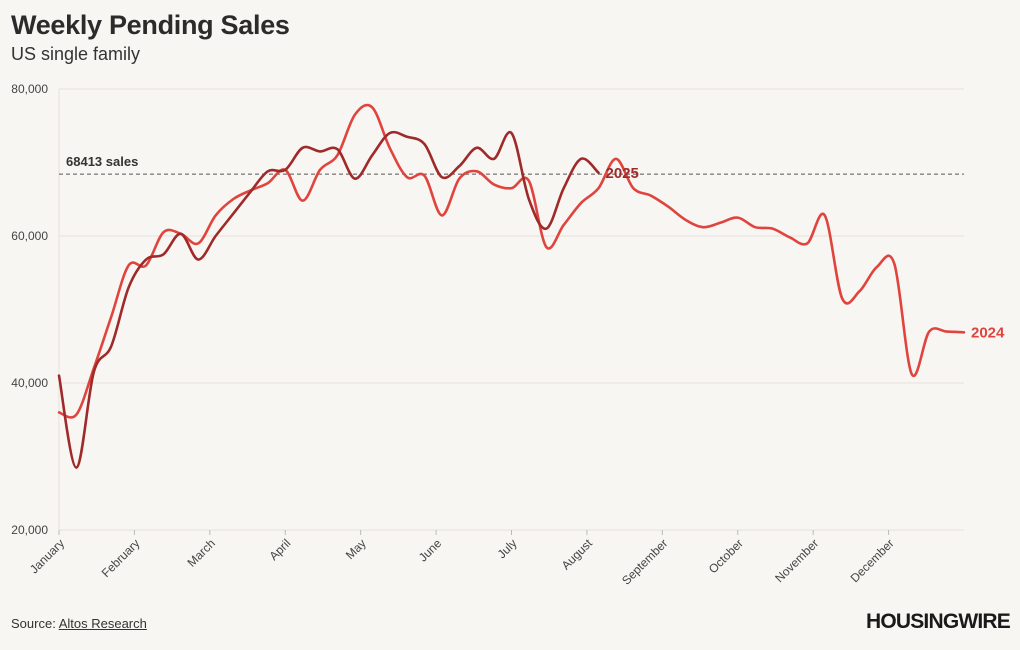  What do you see at coordinates (796, 560) in the screenshot?
I see `x-tick-label: November` at bounding box center [796, 560].